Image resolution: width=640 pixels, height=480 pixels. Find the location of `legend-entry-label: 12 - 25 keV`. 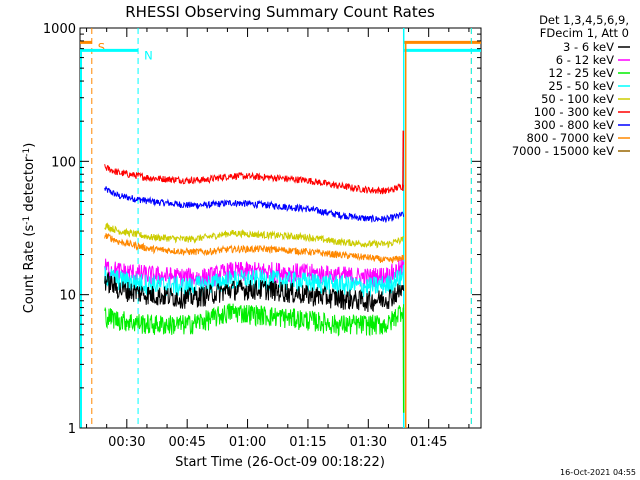

legend-entry-label: 12 - 25 keV is located at coordinates (581, 73).